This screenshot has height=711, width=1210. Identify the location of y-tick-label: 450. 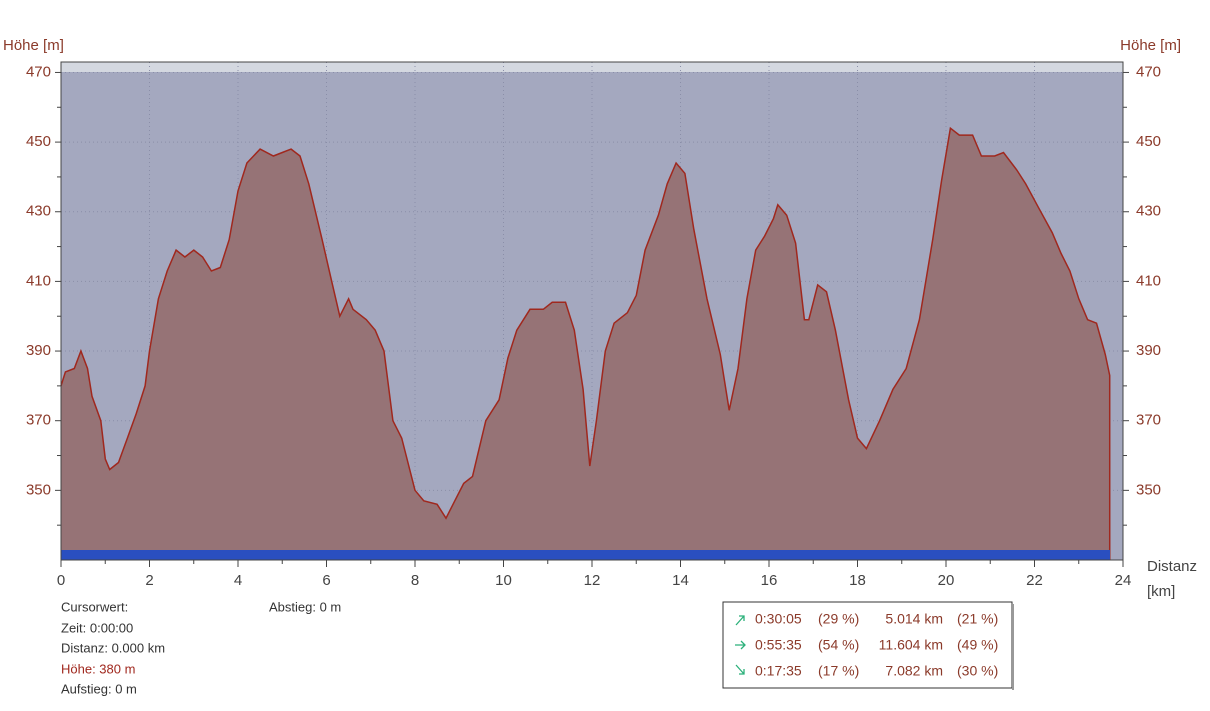
(38, 141).